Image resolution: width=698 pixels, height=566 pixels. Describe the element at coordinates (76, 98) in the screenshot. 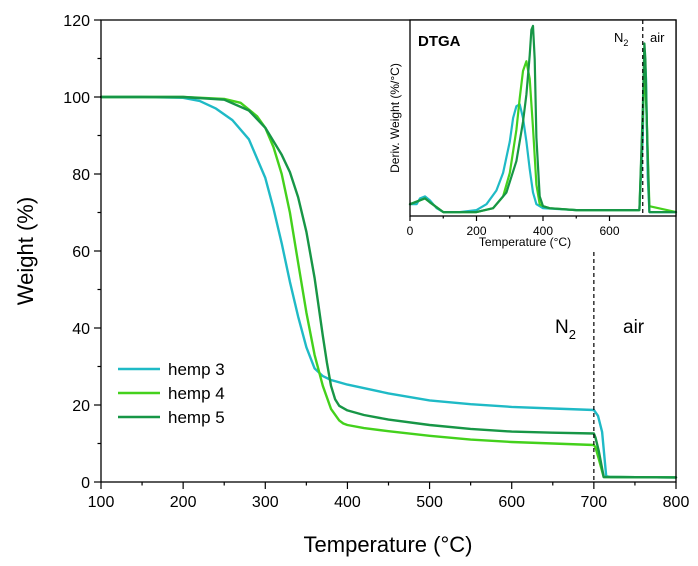

I see `main-y-tick-label: 100` at that location.